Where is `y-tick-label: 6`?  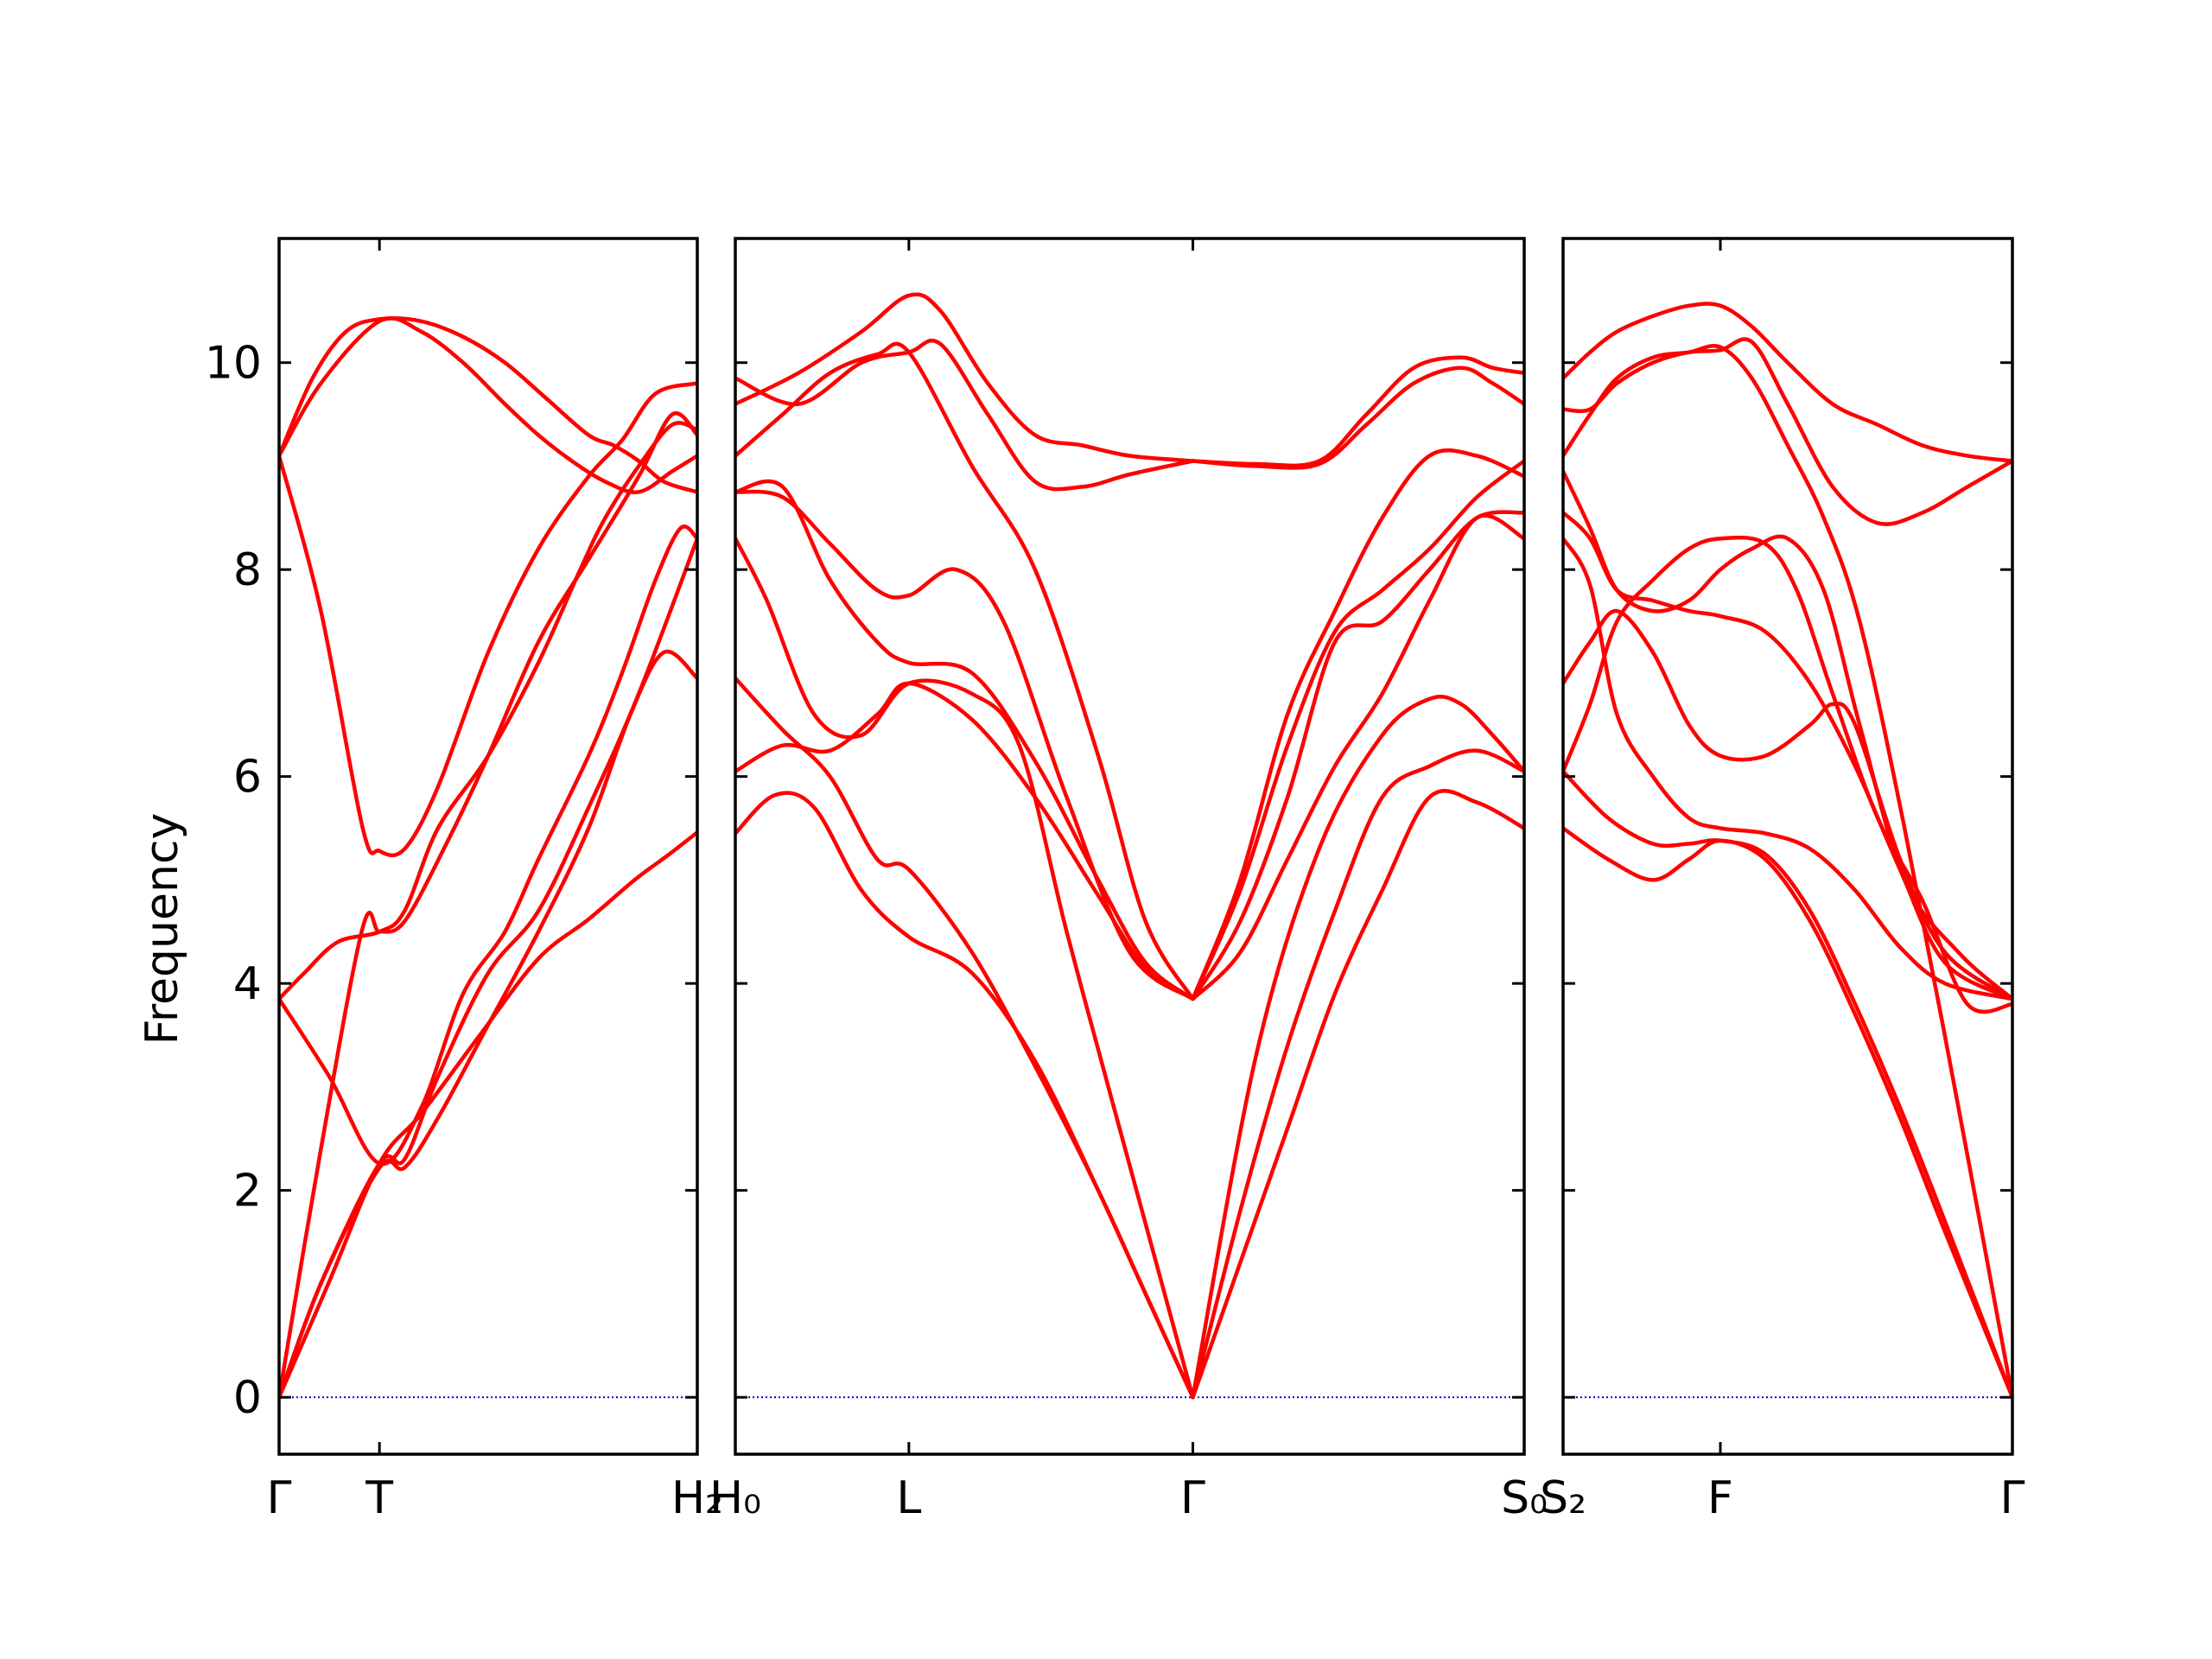 y-tick-label: 6 is located at coordinates (247, 778).